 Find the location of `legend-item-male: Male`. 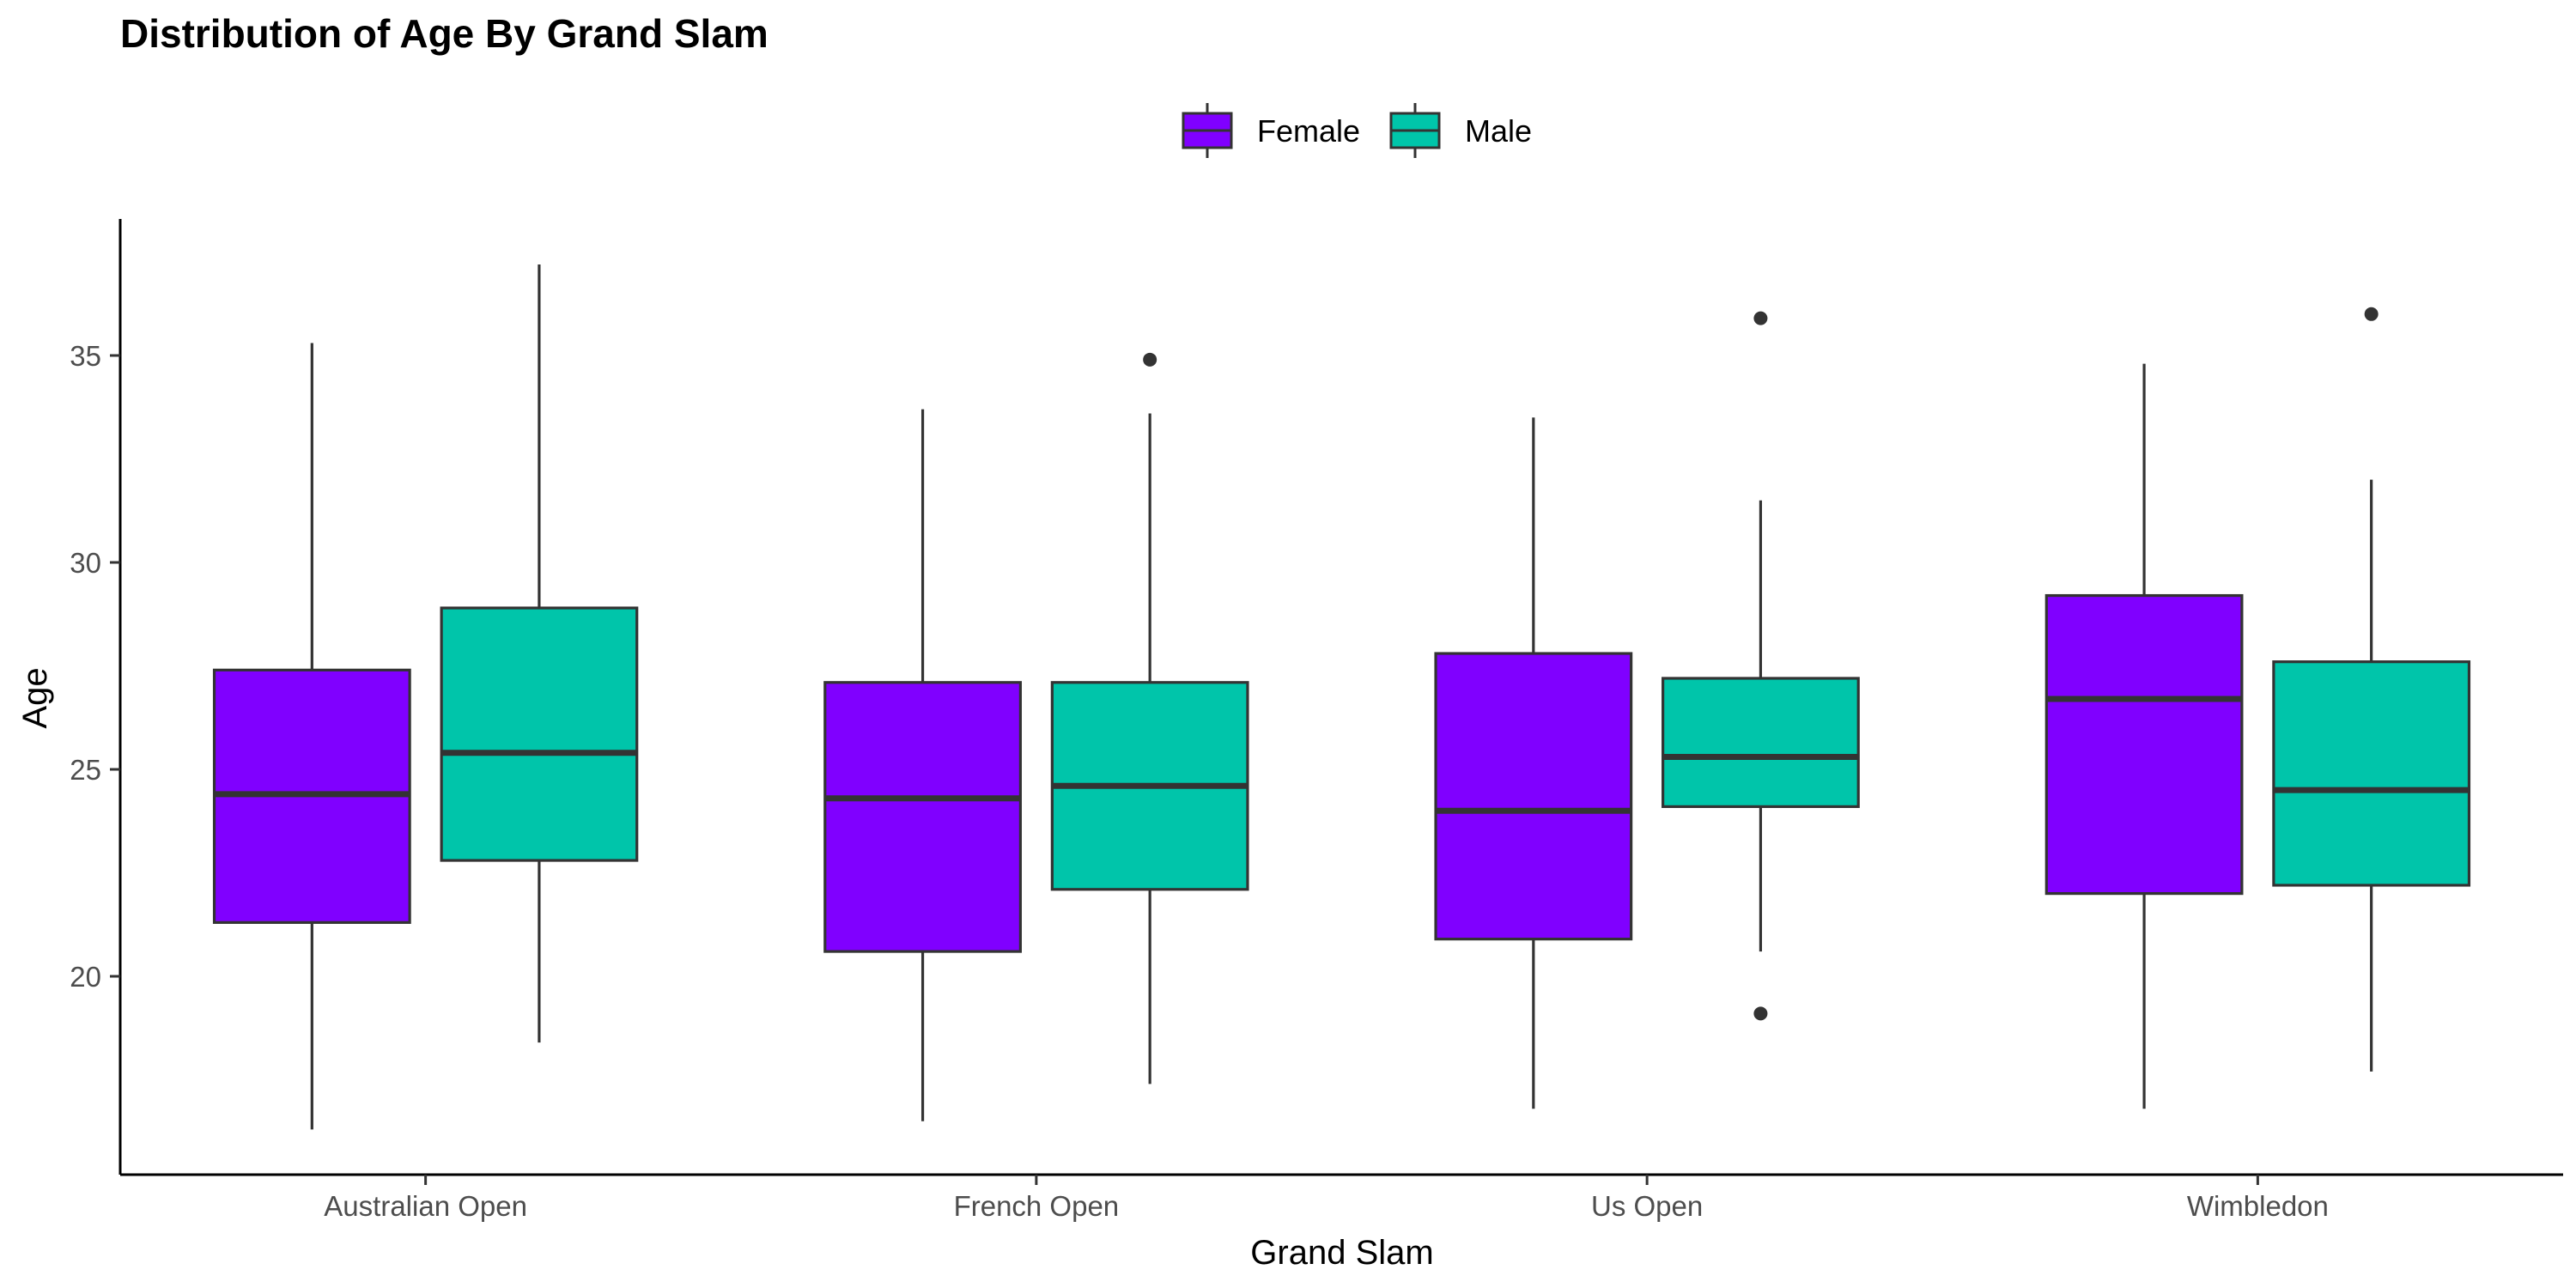

legend-item-male: Male is located at coordinates (1460, 130).